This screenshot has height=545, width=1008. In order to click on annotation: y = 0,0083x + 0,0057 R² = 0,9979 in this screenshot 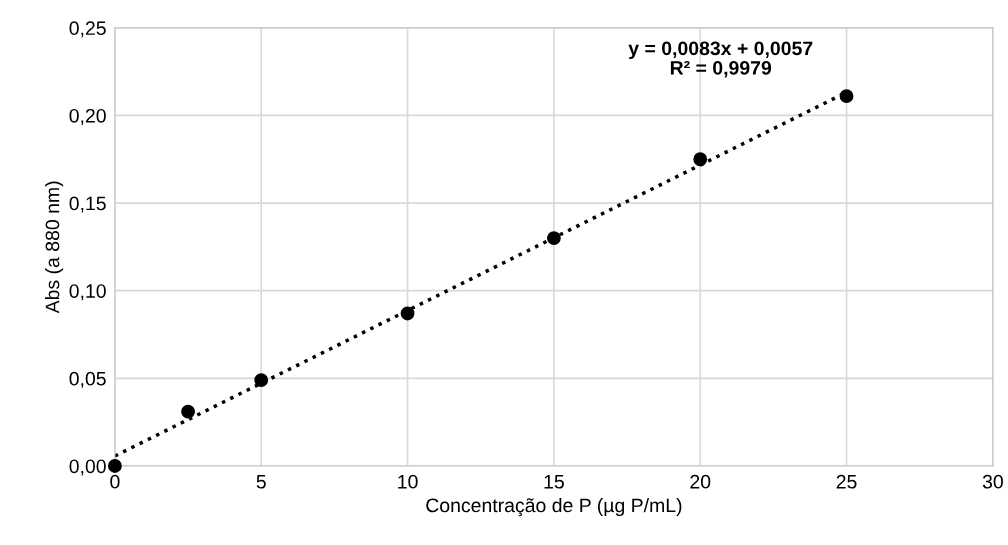, I will do `click(720, 59)`.